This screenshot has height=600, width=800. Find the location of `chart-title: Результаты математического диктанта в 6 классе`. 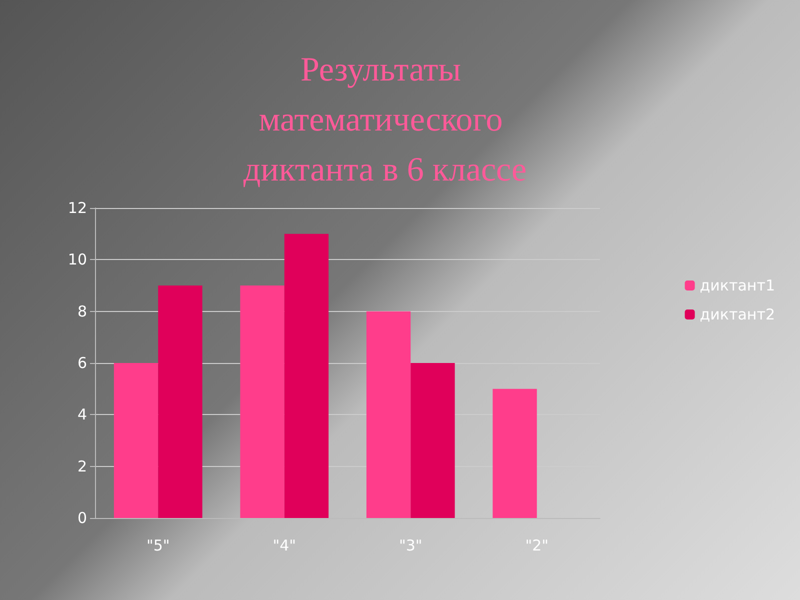

chart-title: Результаты математического диктанта в 6 классе is located at coordinates (385, 120).